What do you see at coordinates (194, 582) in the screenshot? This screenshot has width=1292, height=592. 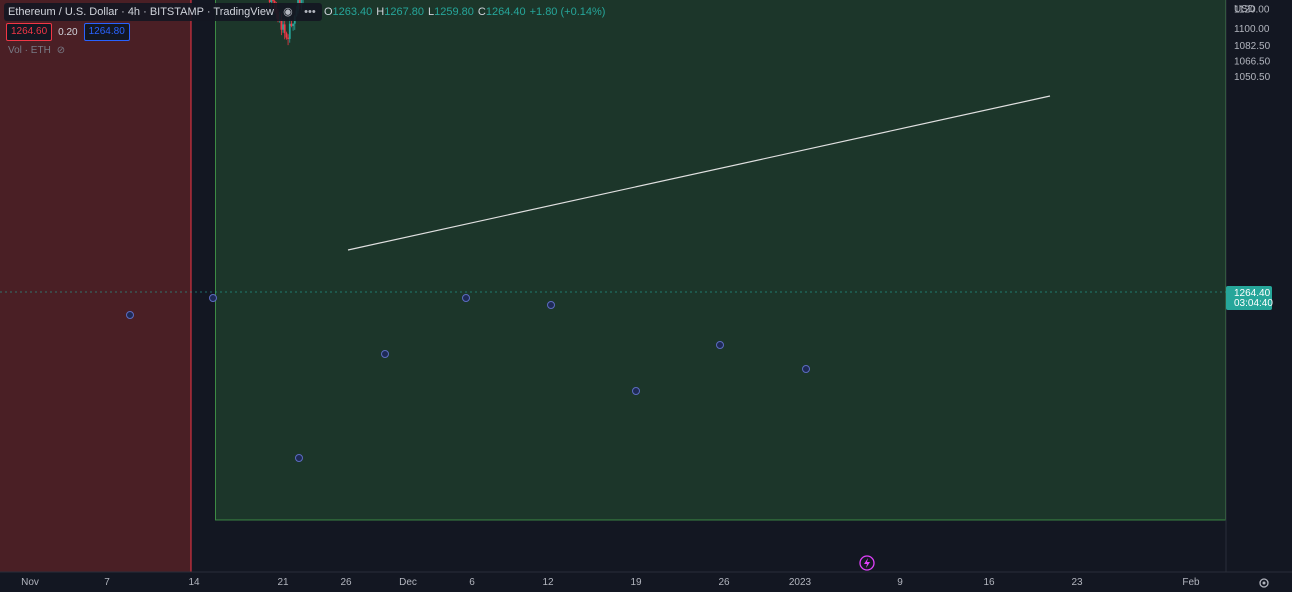 I see `x-tick-label: 14` at bounding box center [194, 582].